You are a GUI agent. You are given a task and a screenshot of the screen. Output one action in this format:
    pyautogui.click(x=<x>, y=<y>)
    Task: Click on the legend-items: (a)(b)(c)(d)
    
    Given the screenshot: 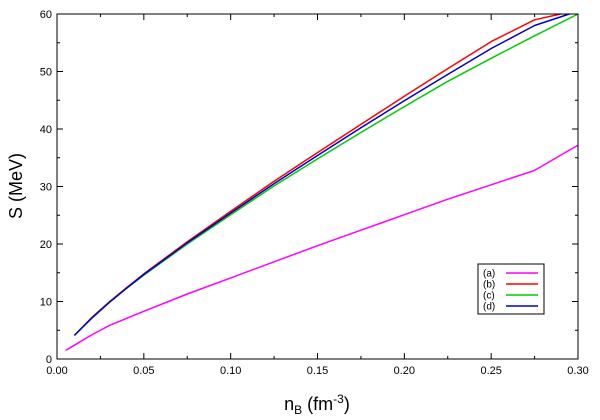 What is the action you would take?
    pyautogui.click(x=510, y=291)
    